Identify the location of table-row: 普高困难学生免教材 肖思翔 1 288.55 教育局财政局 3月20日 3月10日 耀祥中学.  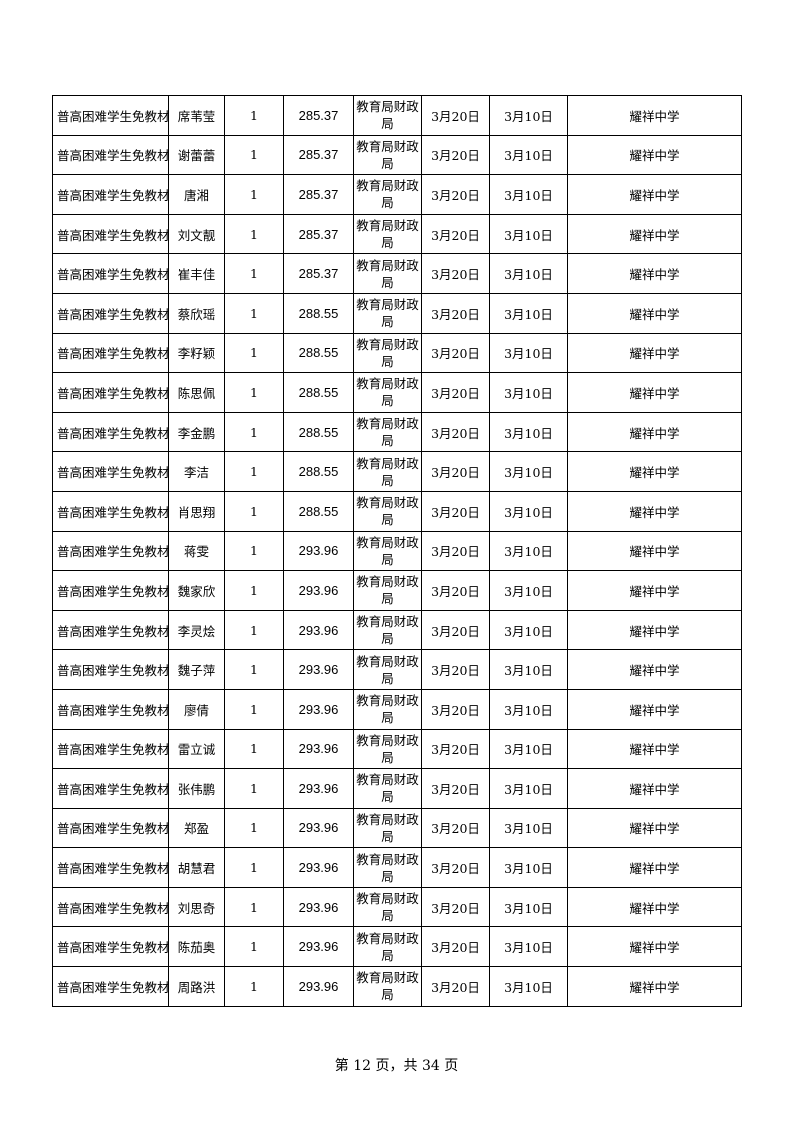
(397, 511).